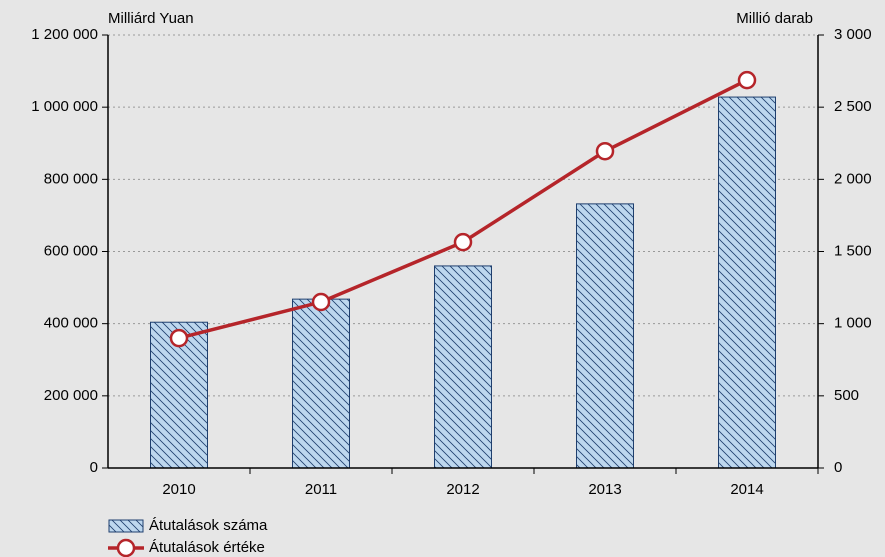 Image resolution: width=885 pixels, height=557 pixels. What do you see at coordinates (71, 323) in the screenshot?
I see `y-tick-label: 400 000` at bounding box center [71, 323].